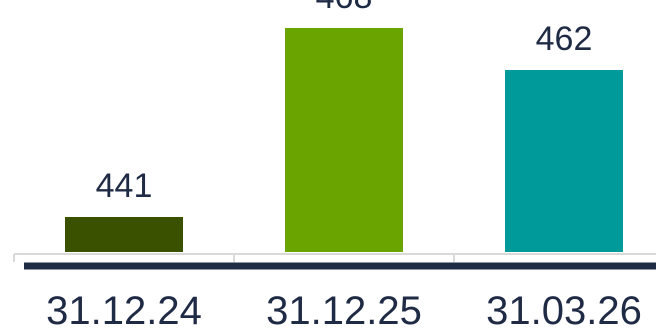 This screenshot has height=334, width=656. What do you see at coordinates (564, 311) in the screenshot?
I see `tick-label-31.03.26: 31.03.26` at bounding box center [564, 311].